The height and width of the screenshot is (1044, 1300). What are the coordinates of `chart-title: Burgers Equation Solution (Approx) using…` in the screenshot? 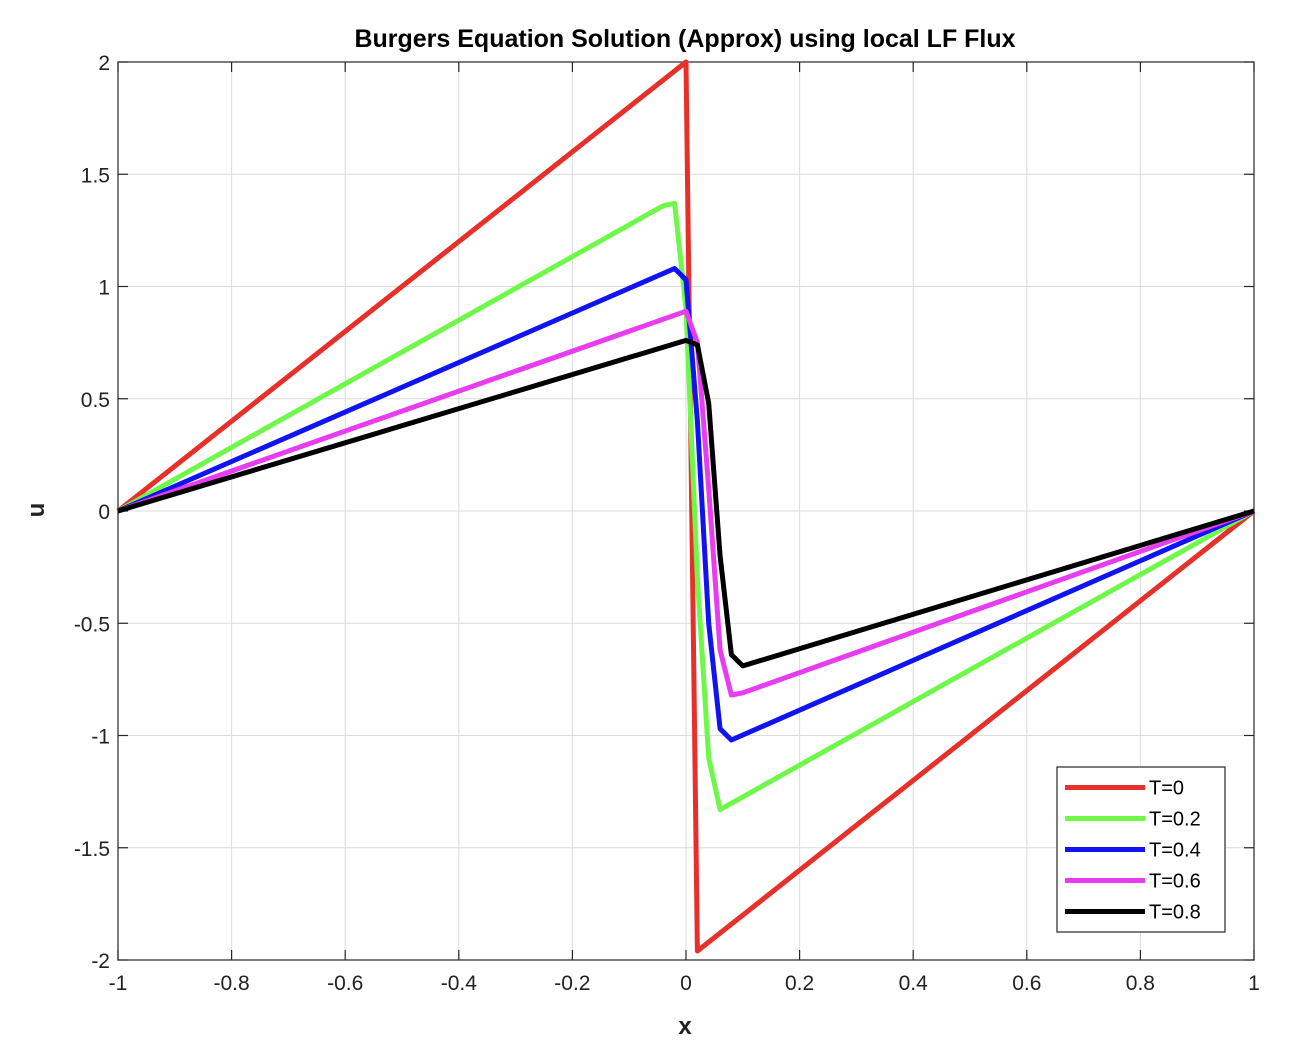 It's located at (684, 39).